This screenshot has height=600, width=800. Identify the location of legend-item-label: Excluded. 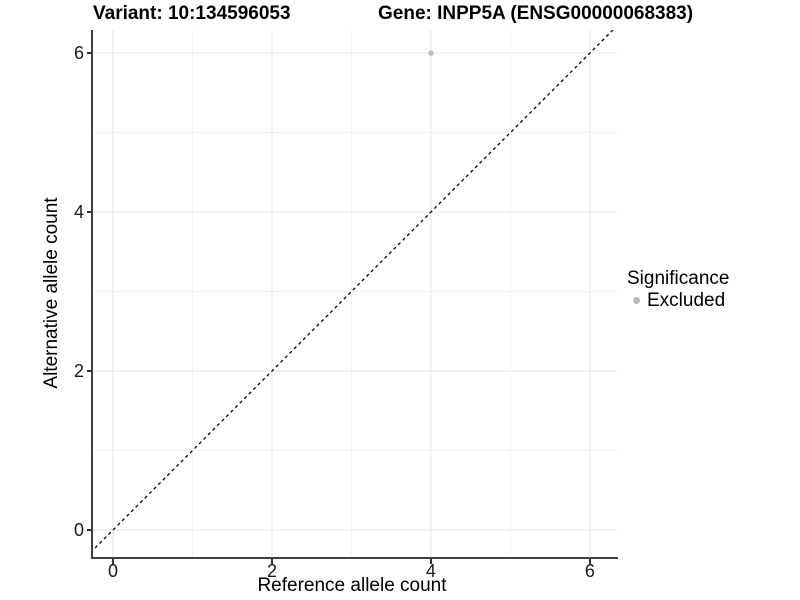
(686, 300).